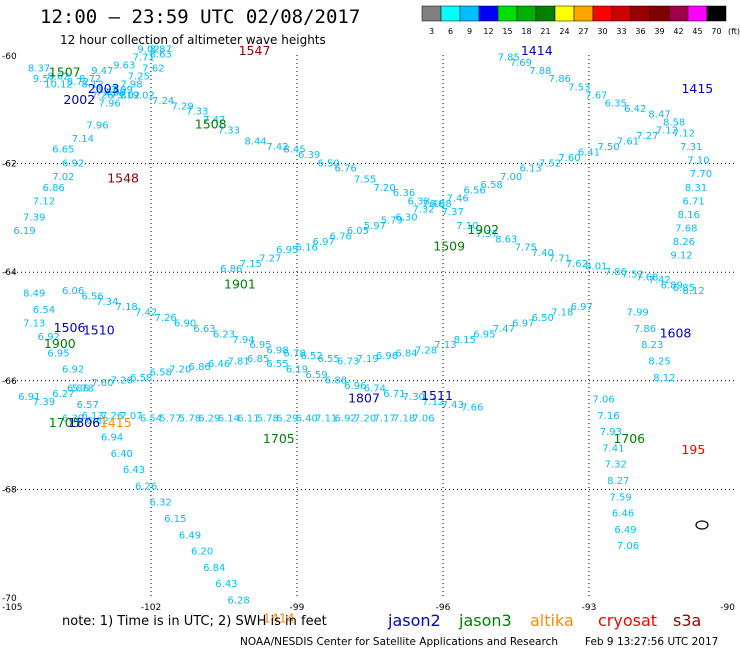 The width and height of the screenshot is (740, 650). What do you see at coordinates (375, 389) in the screenshot?
I see `wave-height-value: 6.74` at bounding box center [375, 389].